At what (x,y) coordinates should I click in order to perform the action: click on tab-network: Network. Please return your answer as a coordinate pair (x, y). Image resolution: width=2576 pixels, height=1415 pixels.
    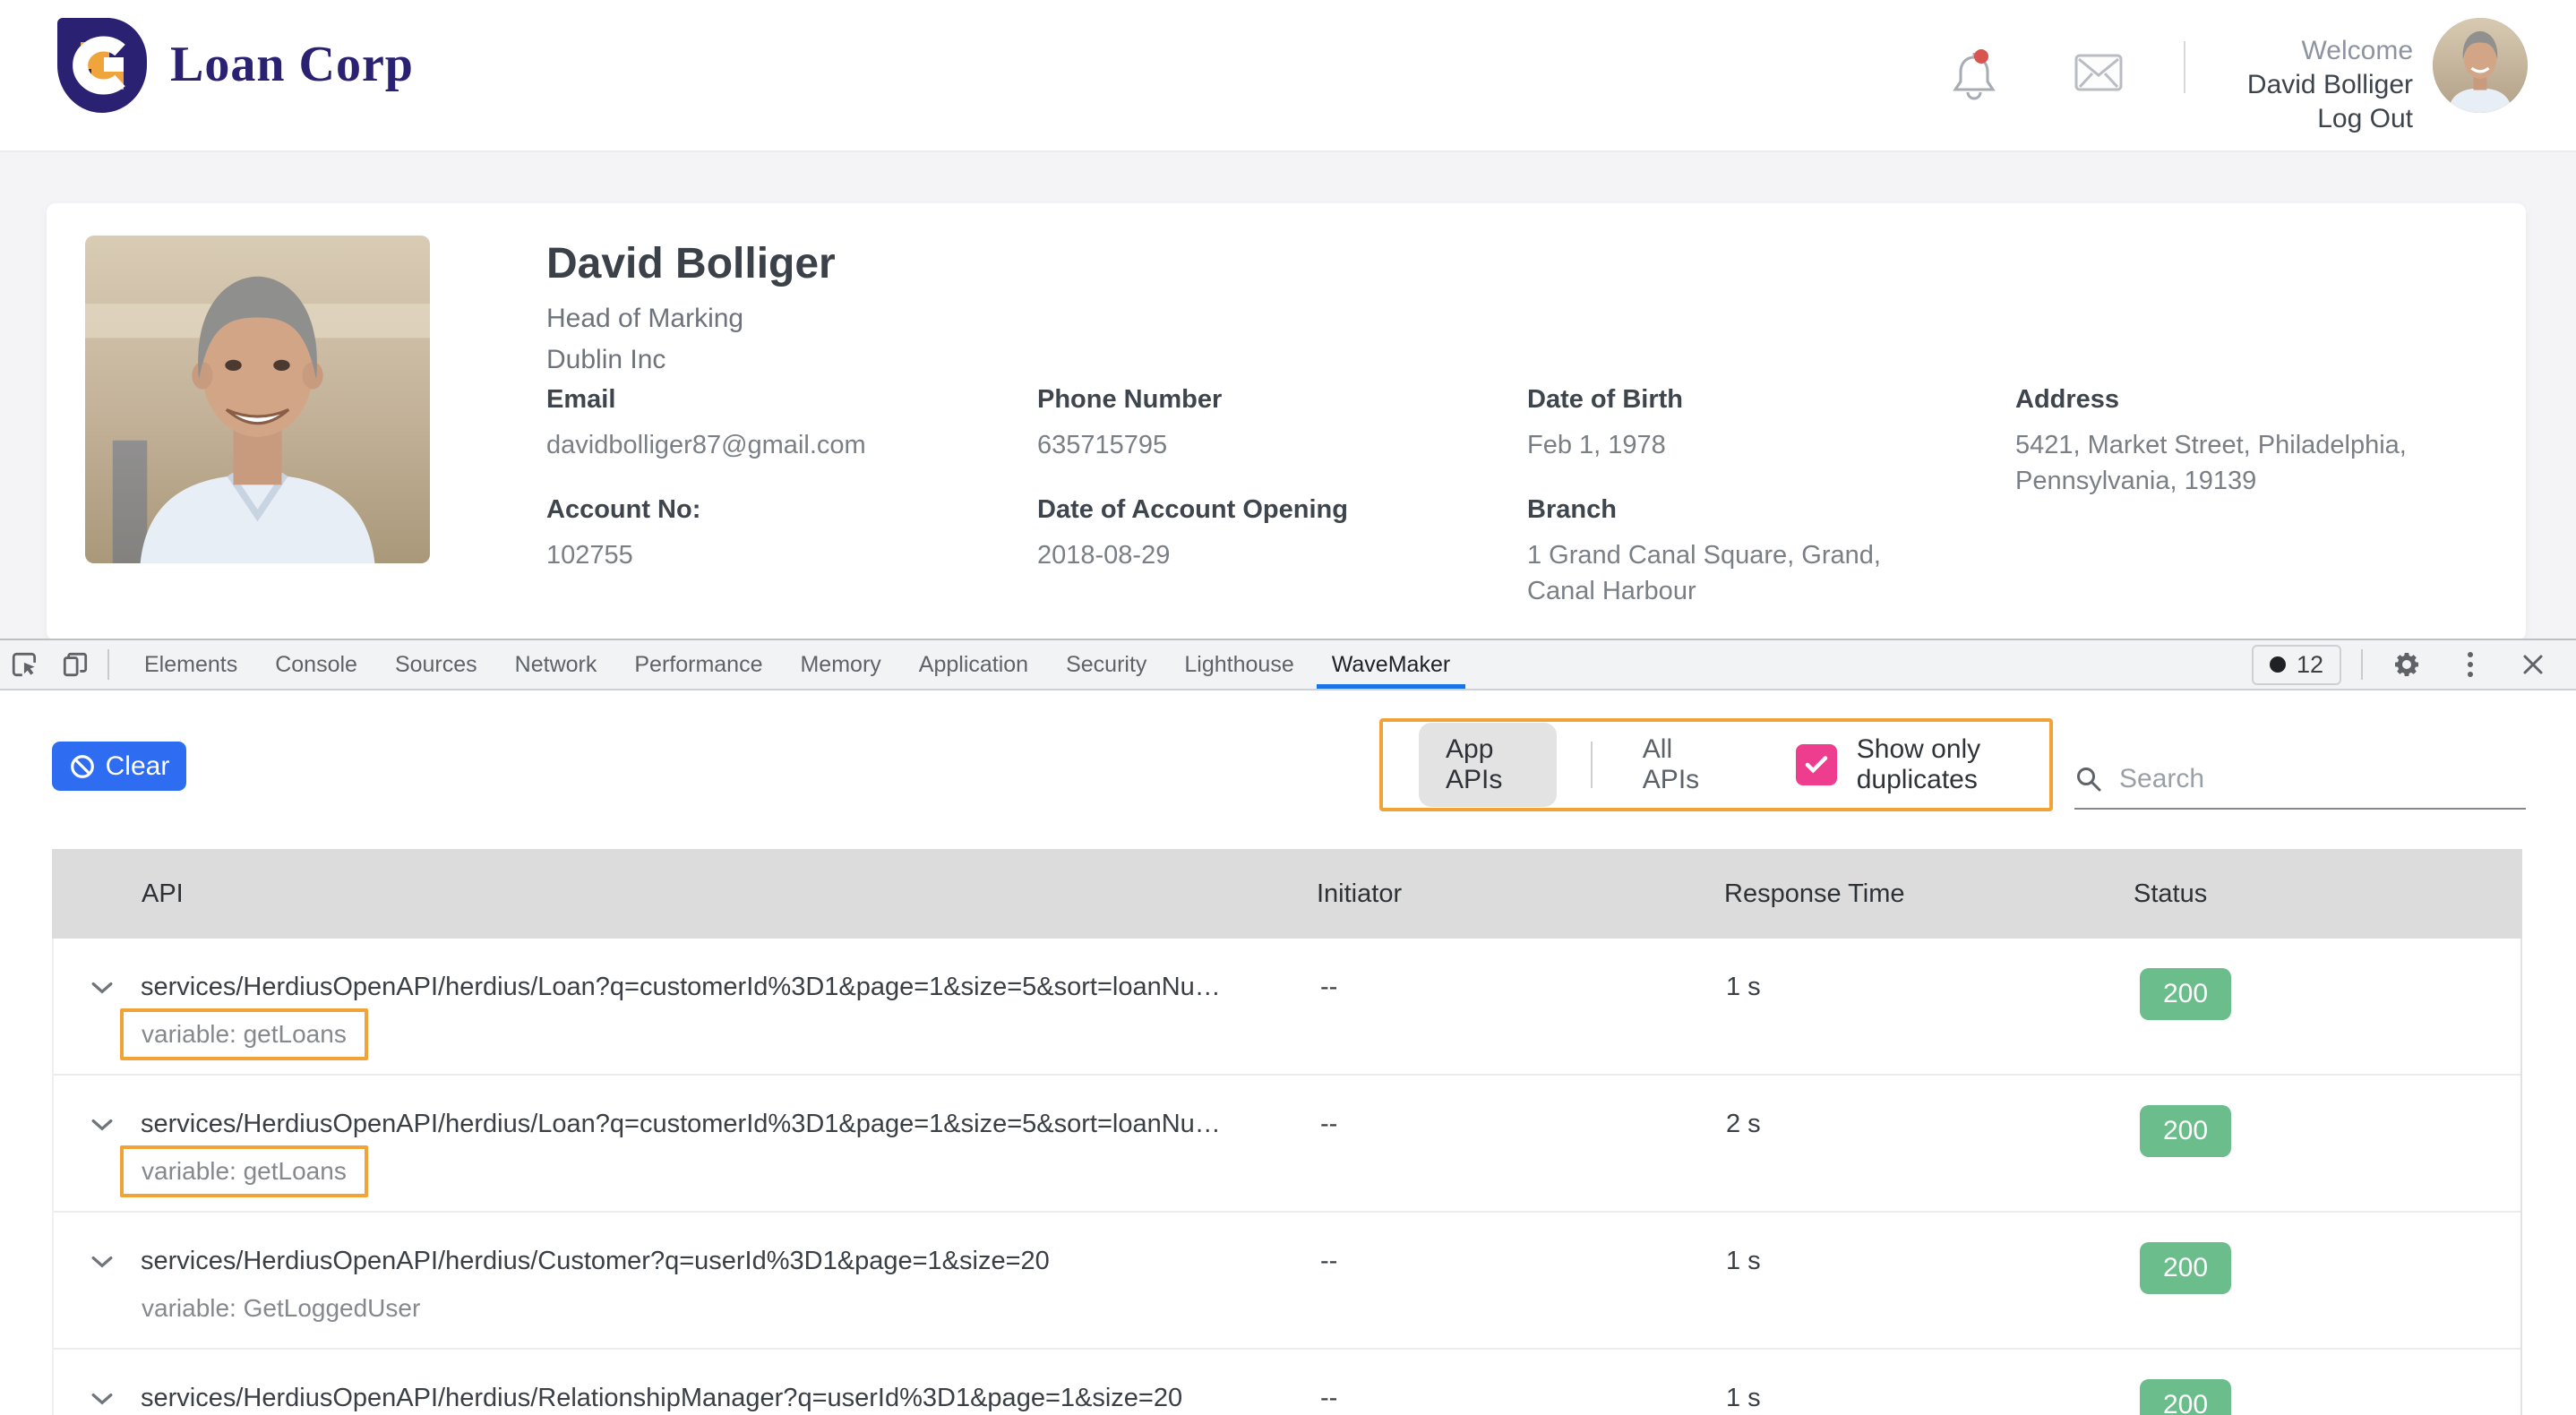
    Looking at the image, I should click on (556, 664).